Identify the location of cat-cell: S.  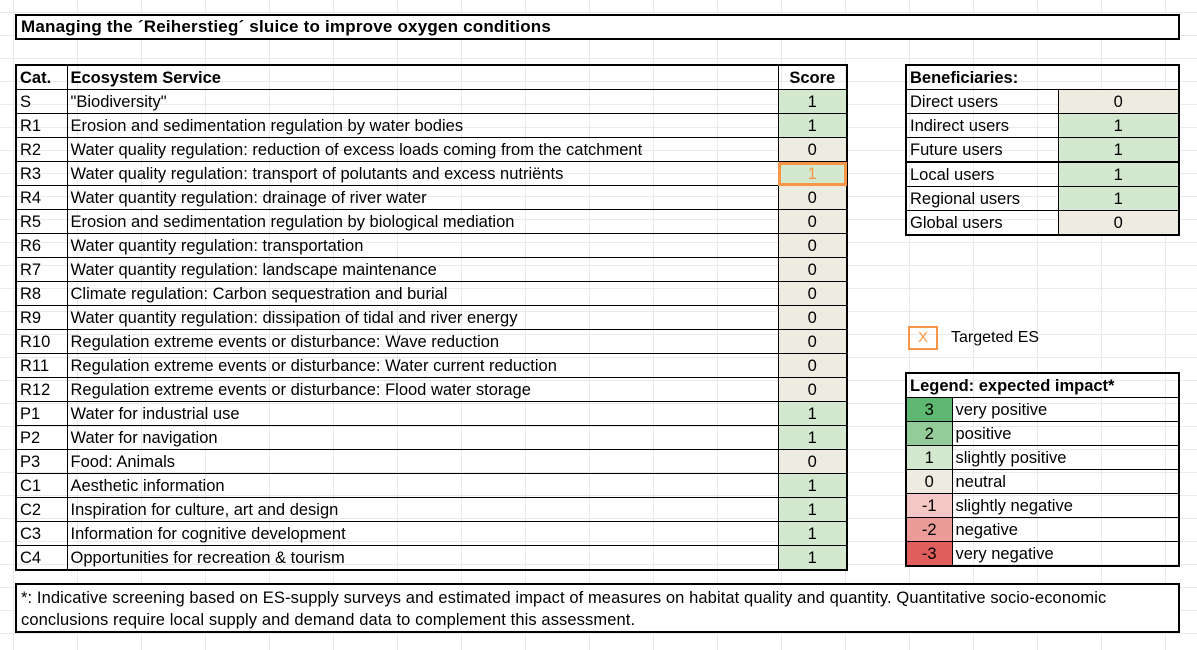
(41, 101).